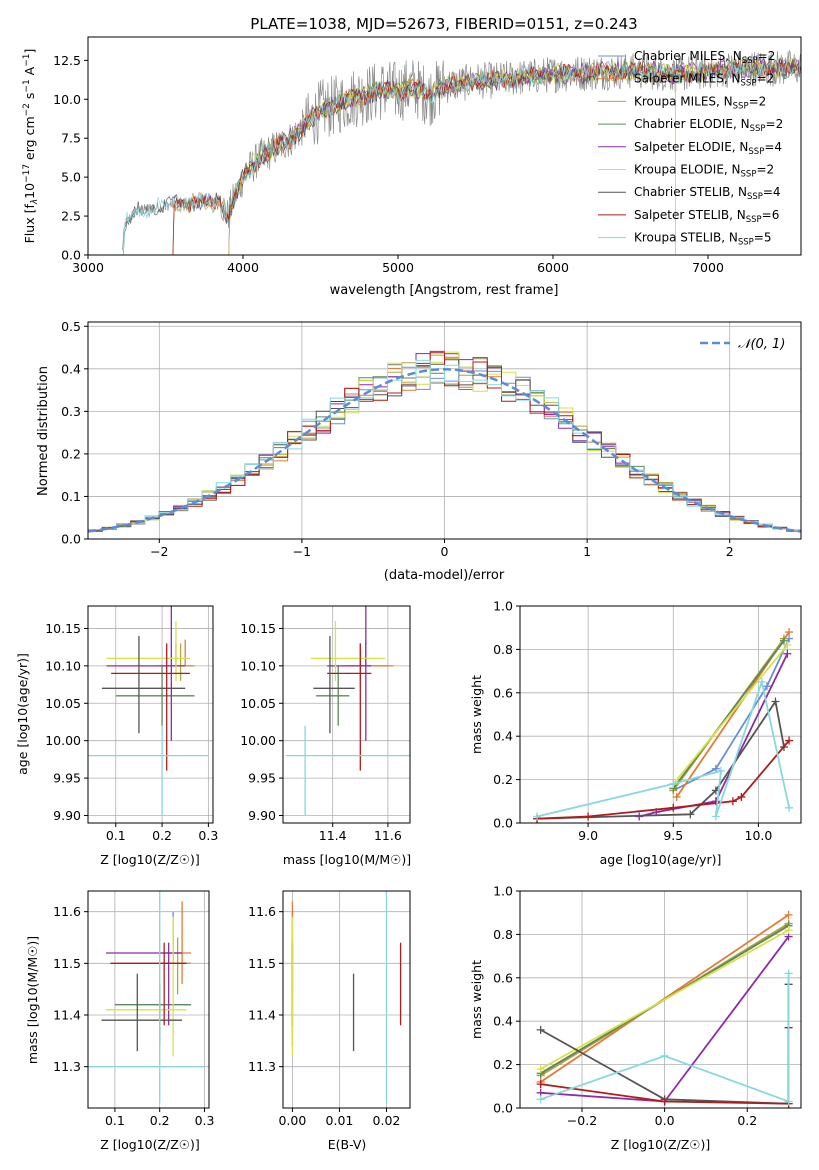  Describe the element at coordinates (29, 98) in the screenshot. I see `y-label-part: s` at that location.